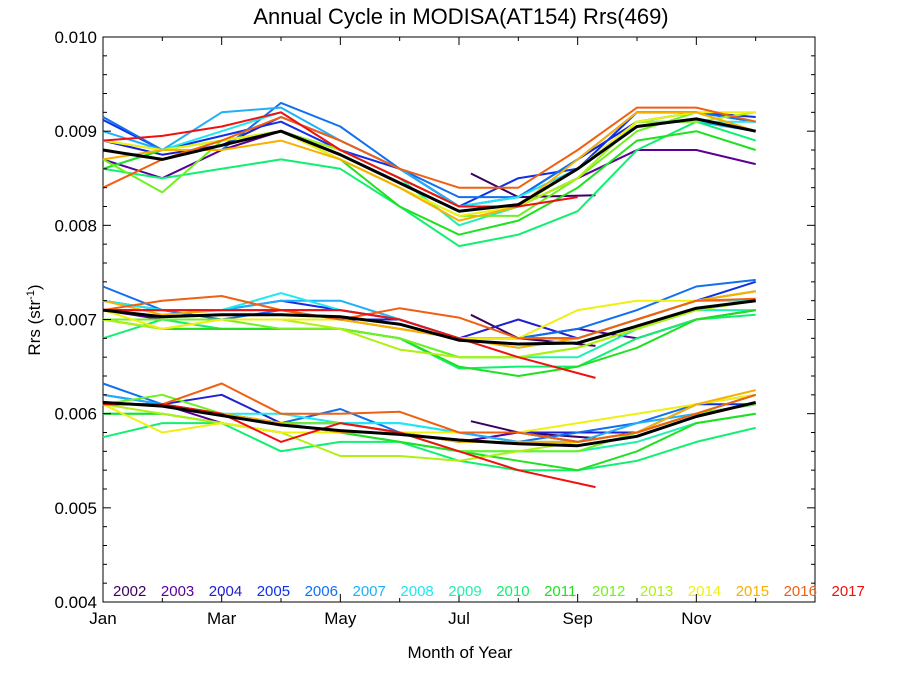 This screenshot has height=675, width=900. Describe the element at coordinates (177, 591) in the screenshot. I see `legend-entry-2003: 2003` at that location.